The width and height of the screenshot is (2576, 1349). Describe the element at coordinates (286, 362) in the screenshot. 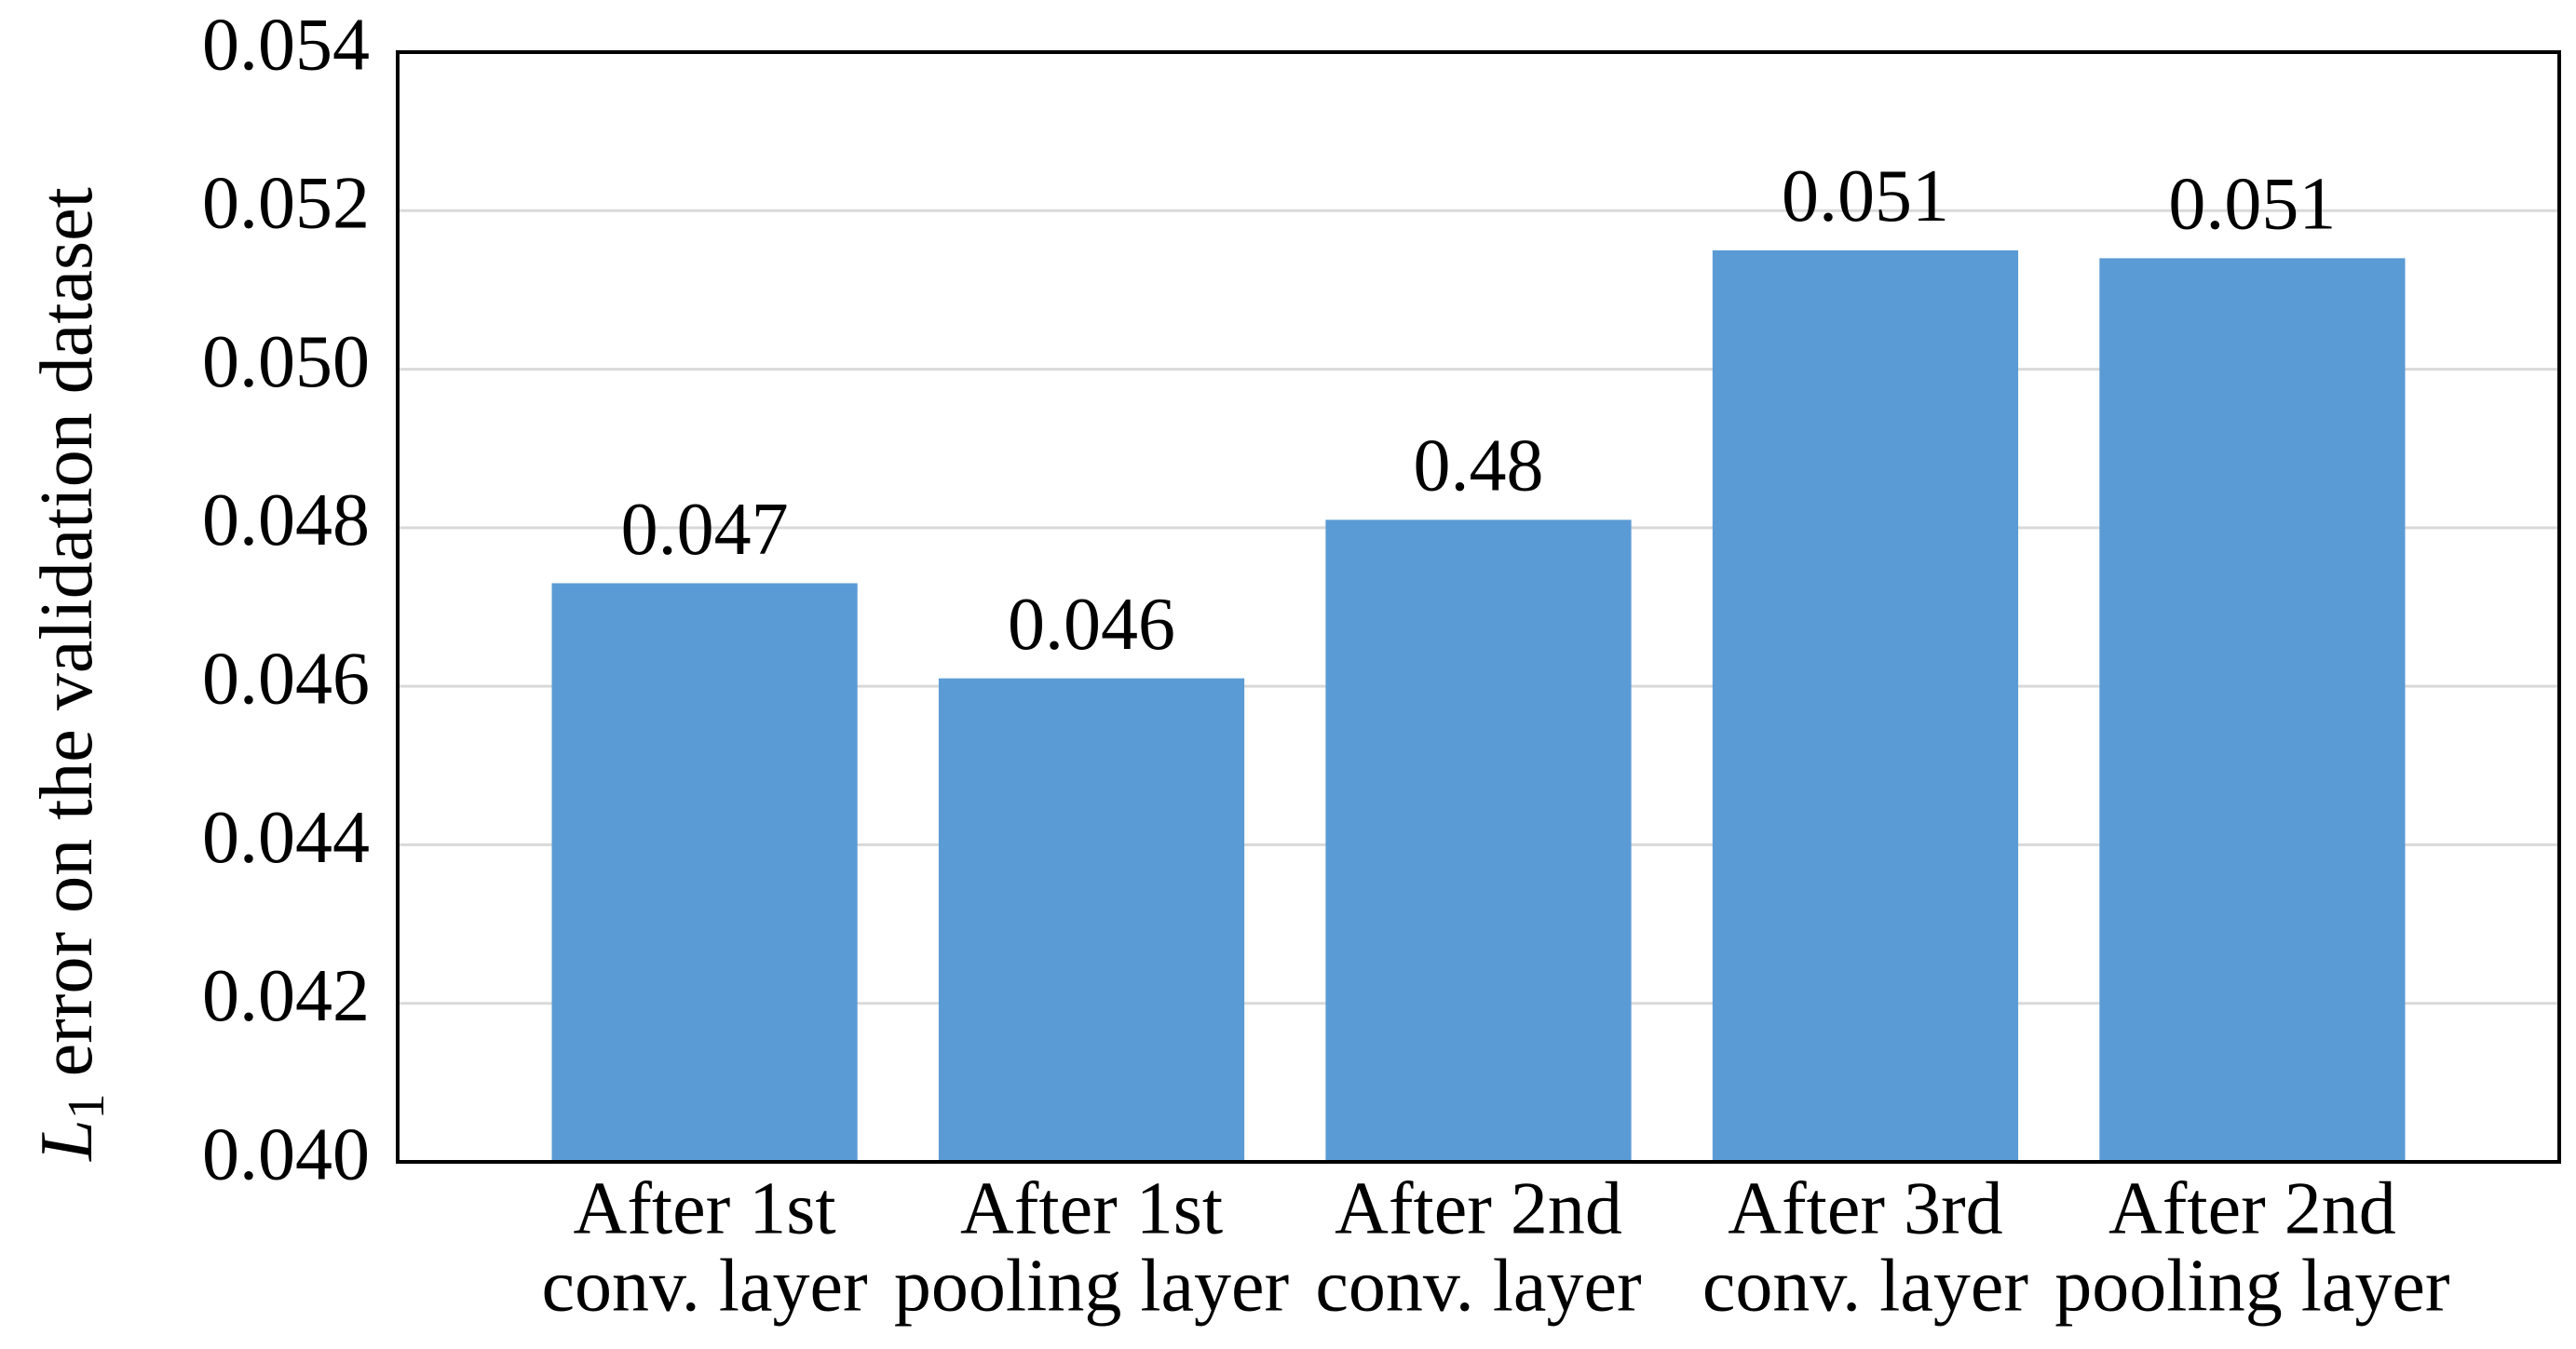

I see `y-tick-label: 0.050` at that location.